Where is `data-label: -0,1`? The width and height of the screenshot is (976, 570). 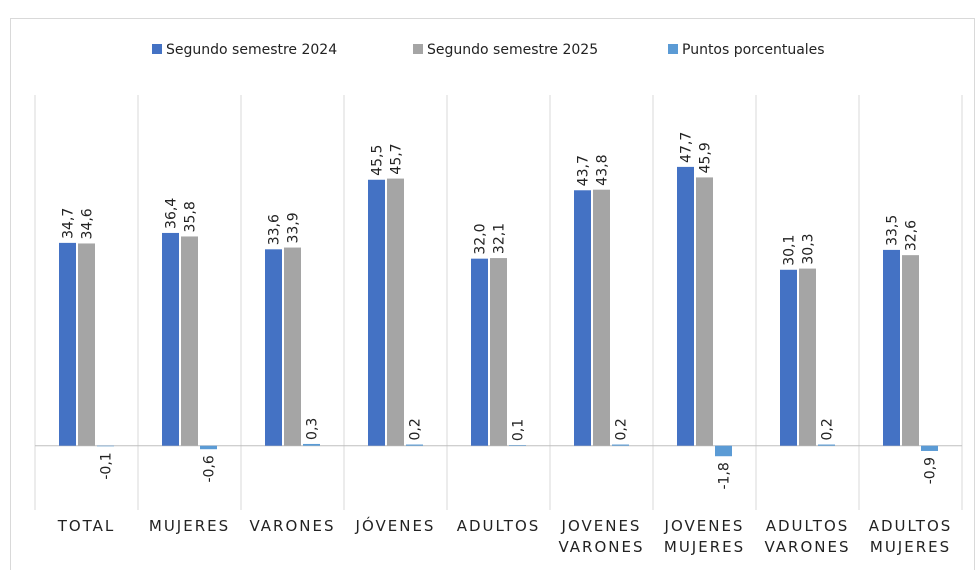
data-label: -0,1 is located at coordinates (107, 465).